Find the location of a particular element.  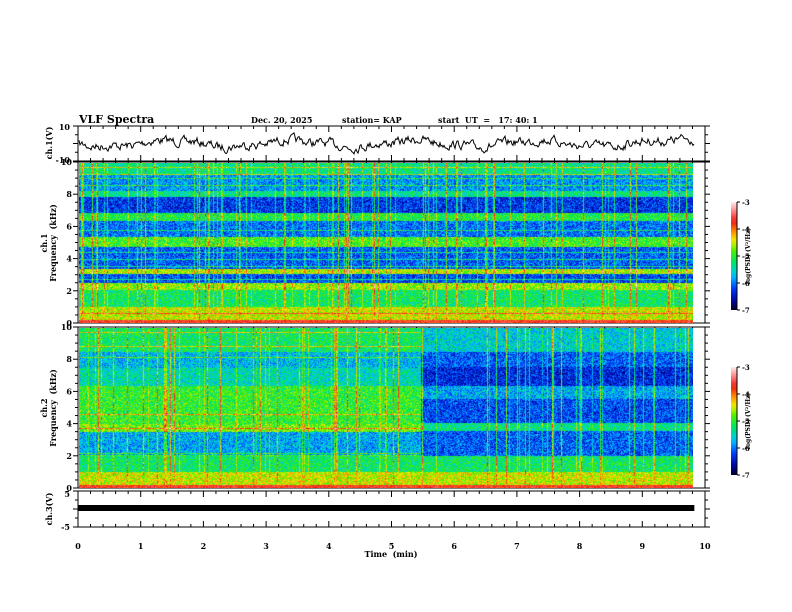

ch3-ytick-top: 5 is located at coordinates (67, 494).